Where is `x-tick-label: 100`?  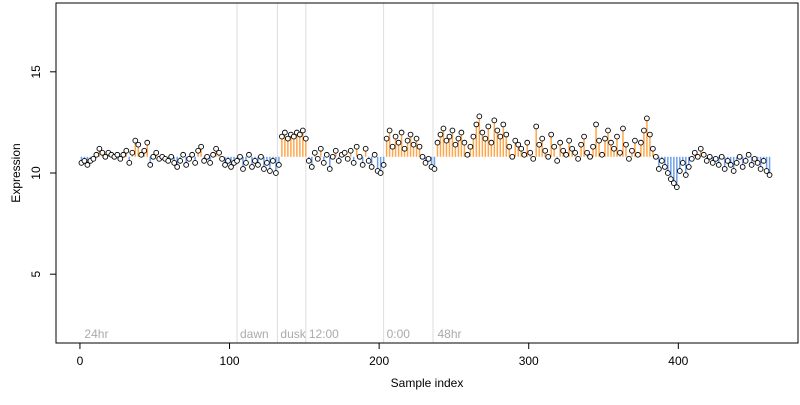
x-tick-label: 100 is located at coordinates (230, 361).